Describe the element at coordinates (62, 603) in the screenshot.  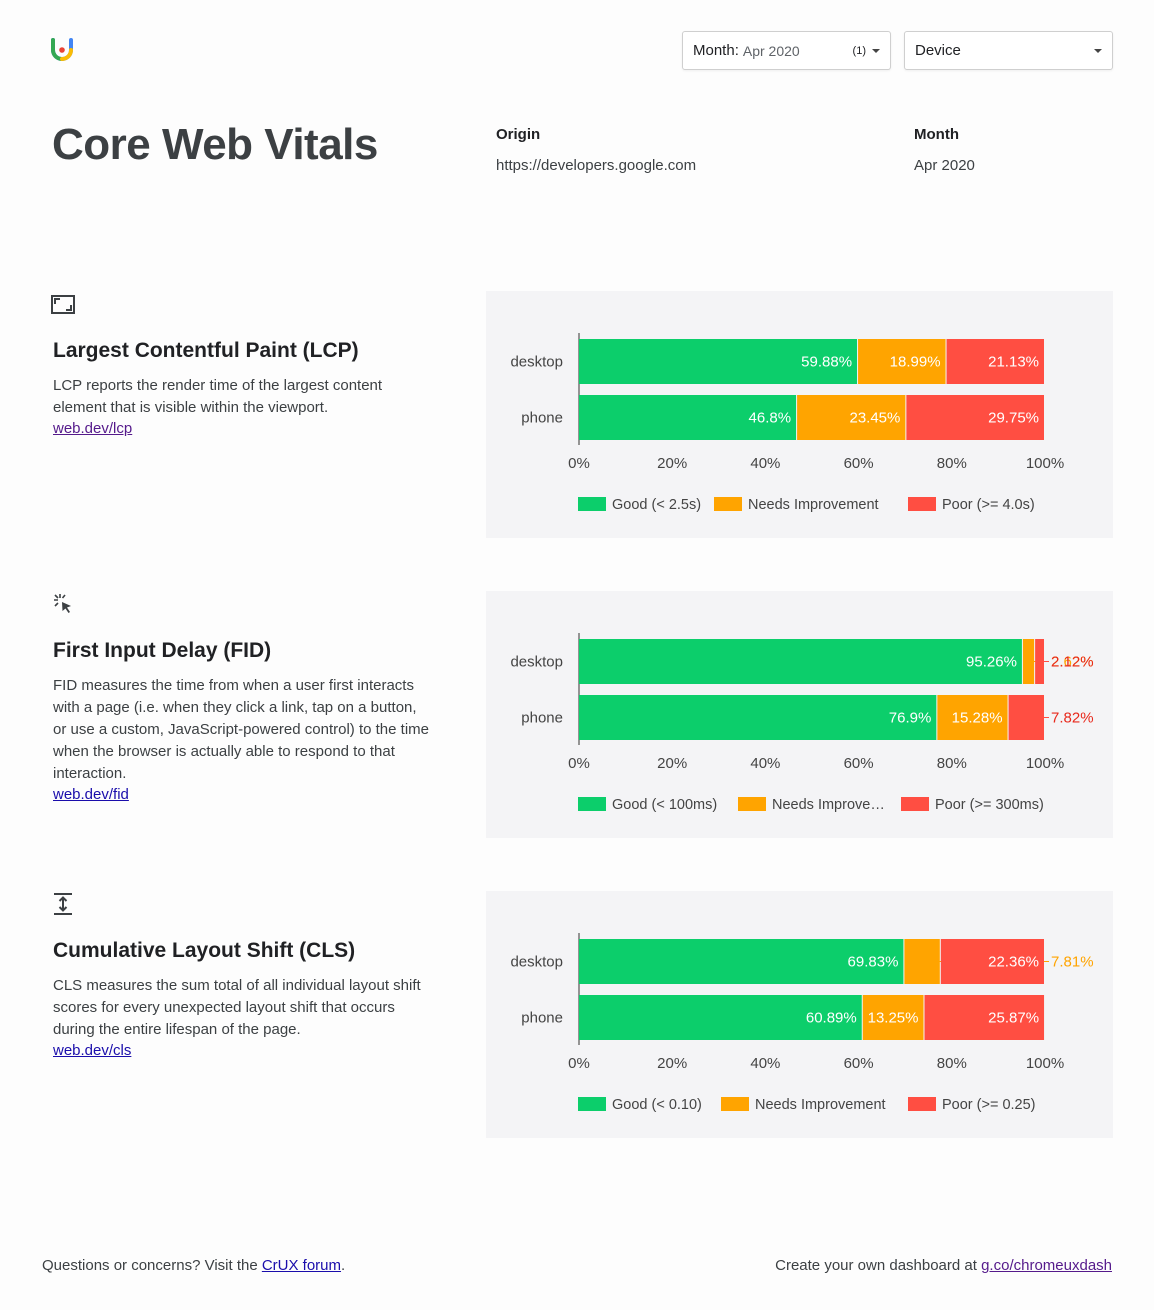
I see `click-cursor-icon` at that location.